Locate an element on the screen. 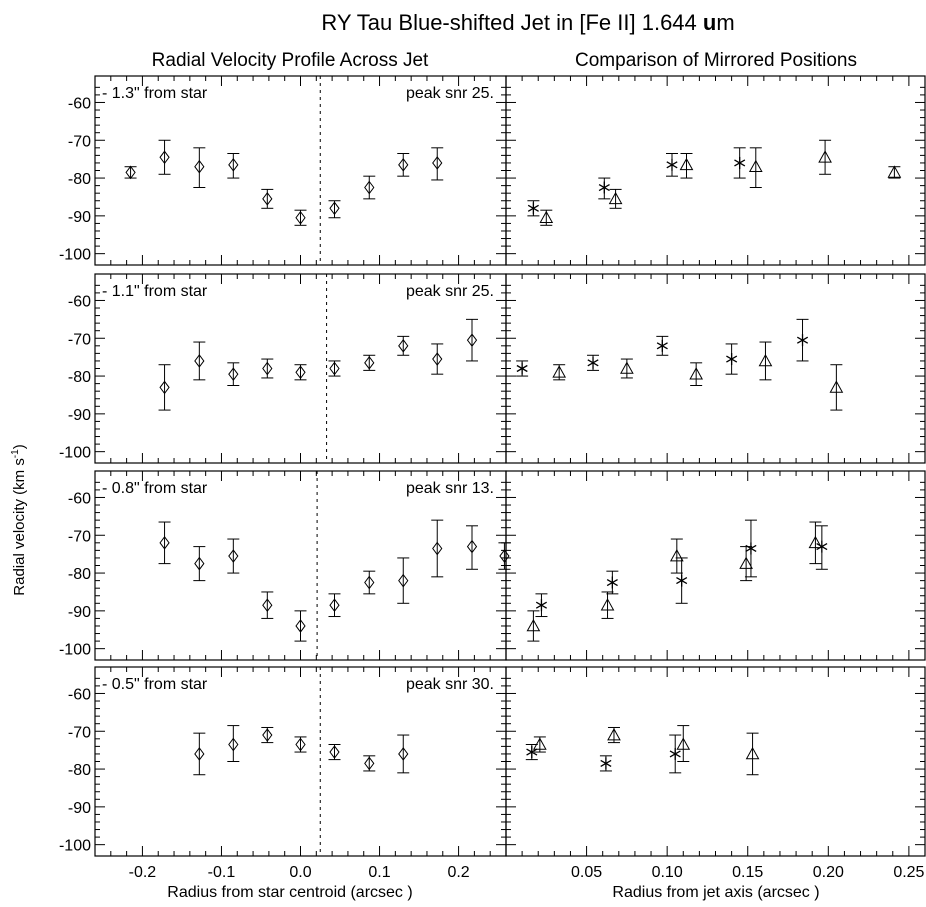 The image size is (926, 907). x-tick-label-left: -0.2 is located at coordinates (143, 872).